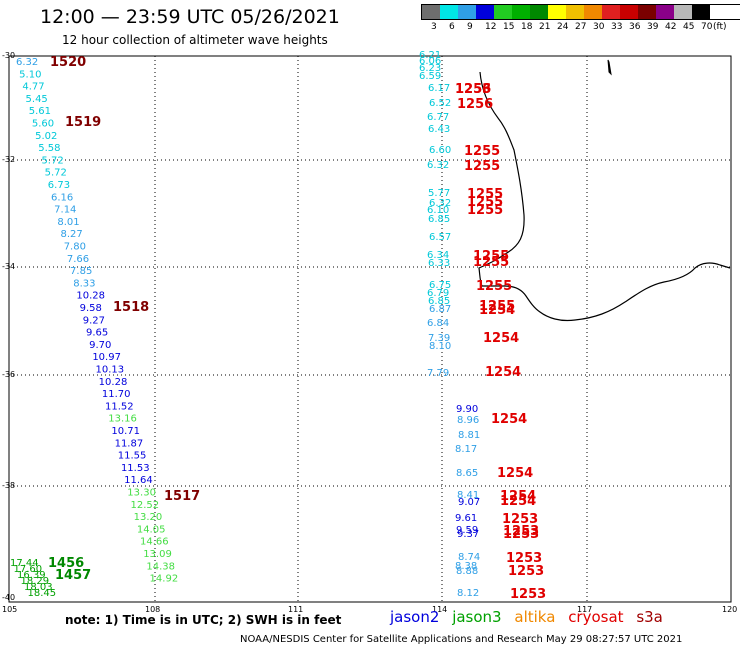 The image size is (740, 650). I want to click on wave-height-label: 6.79, so click(438, 293).